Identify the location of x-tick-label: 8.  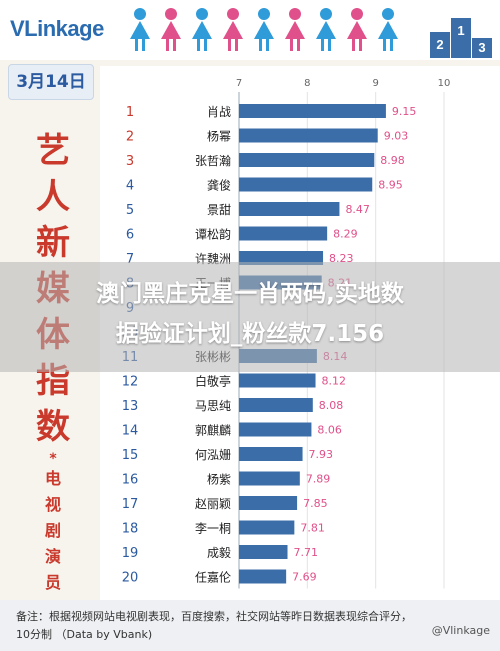
(307, 83).